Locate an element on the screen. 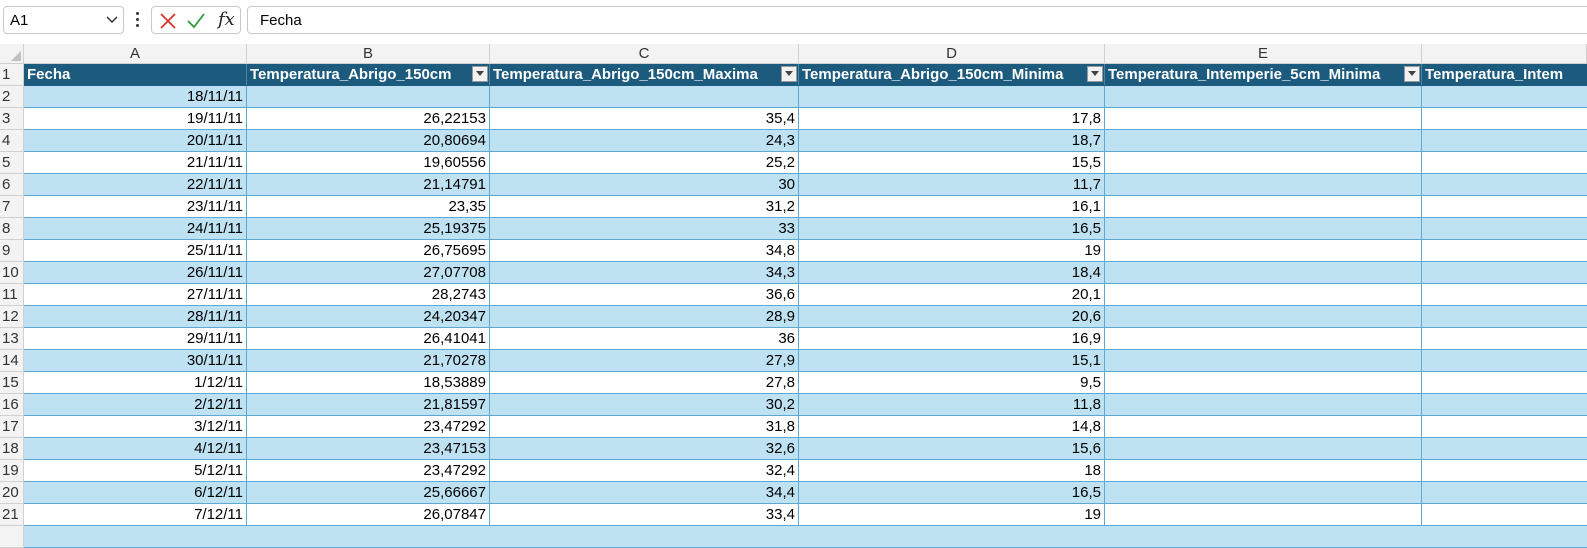  table-cell: 6/12/11 is located at coordinates (135, 492).